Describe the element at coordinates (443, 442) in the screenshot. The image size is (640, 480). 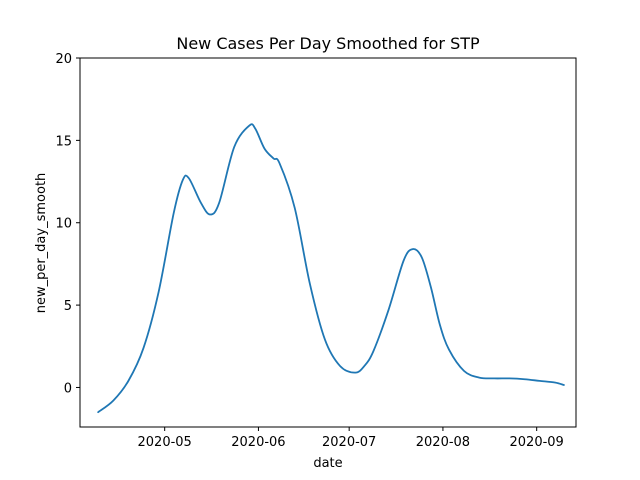
I see `x-tick-label: 2020-08` at that location.